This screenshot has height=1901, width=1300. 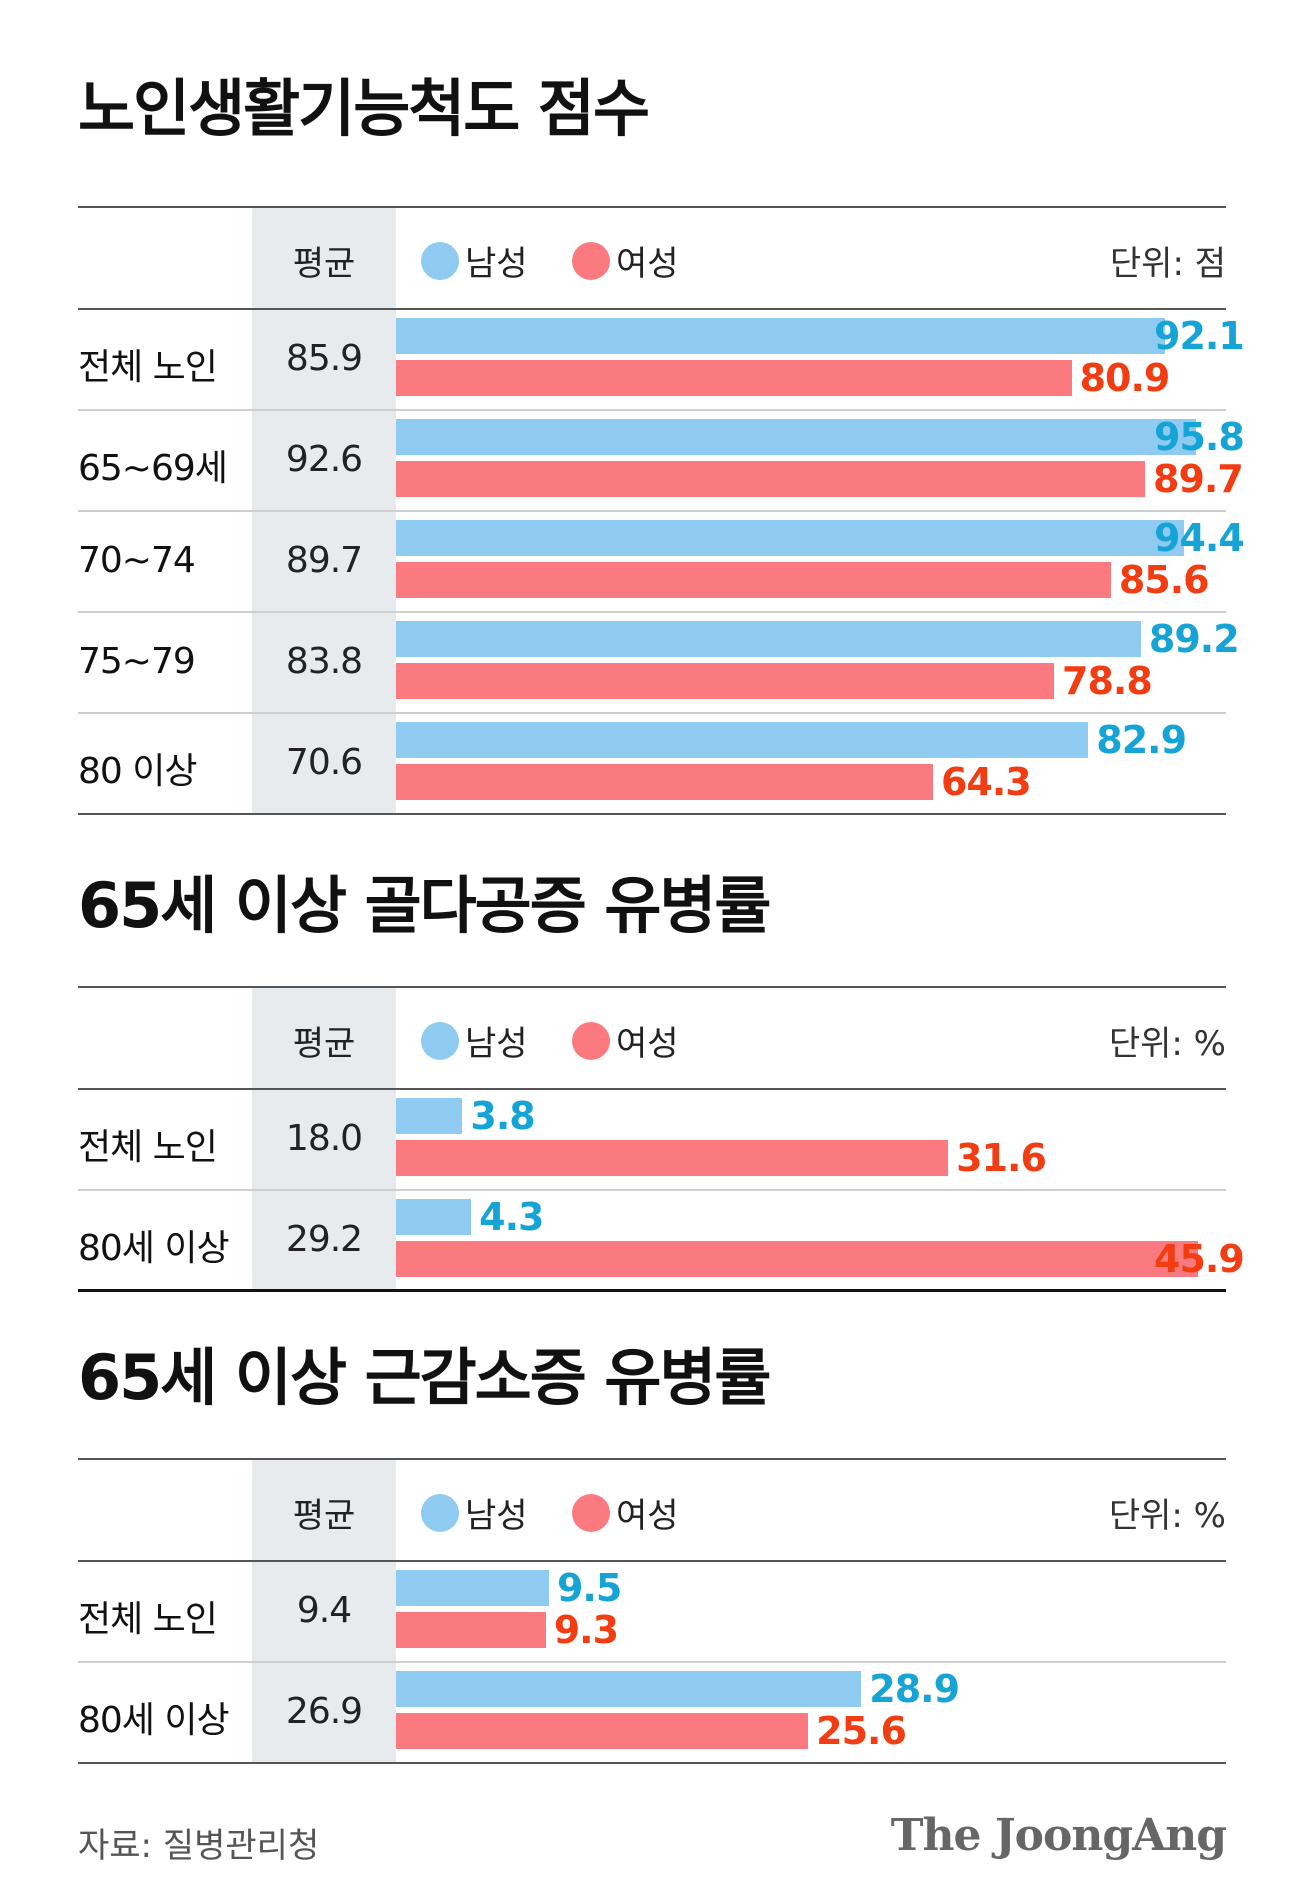 What do you see at coordinates (986, 782) in the screenshot?
I see `female-value-label: 64.3` at bounding box center [986, 782].